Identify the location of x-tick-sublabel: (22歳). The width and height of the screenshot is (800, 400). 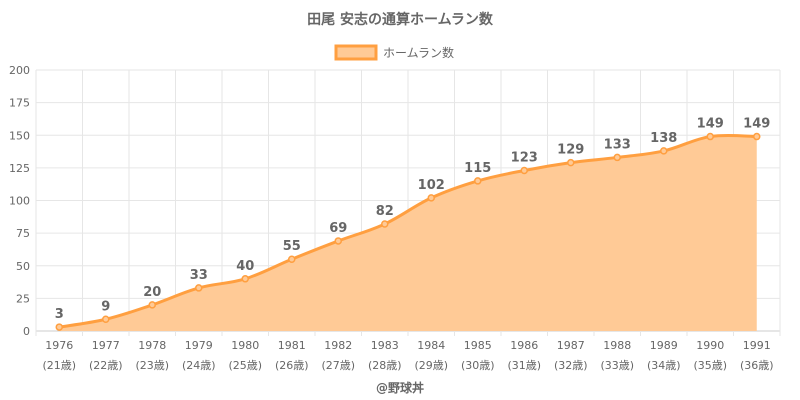
(106, 365).